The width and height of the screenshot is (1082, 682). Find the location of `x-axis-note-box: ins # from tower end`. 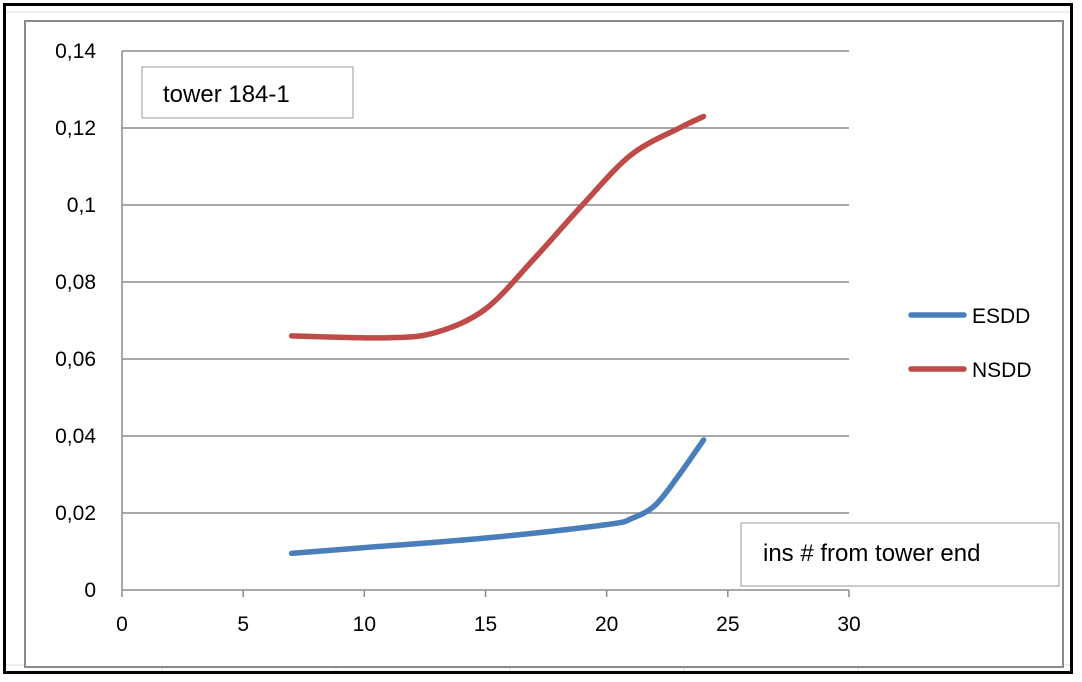

x-axis-note-box: ins # from tower end is located at coordinates (900, 554).